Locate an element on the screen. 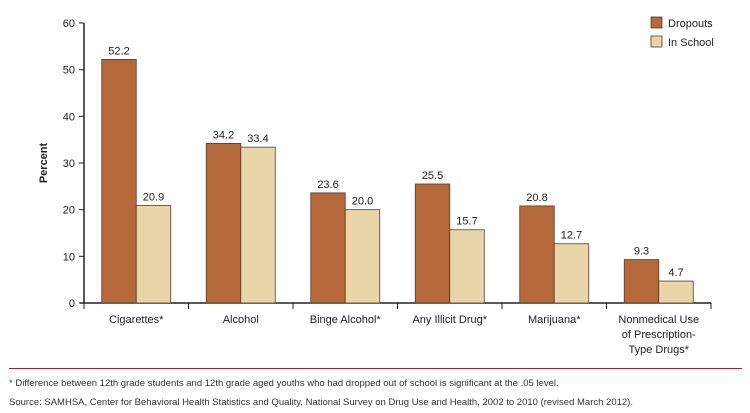 This screenshot has height=413, width=750. data-label: 4.7 is located at coordinates (675, 273).